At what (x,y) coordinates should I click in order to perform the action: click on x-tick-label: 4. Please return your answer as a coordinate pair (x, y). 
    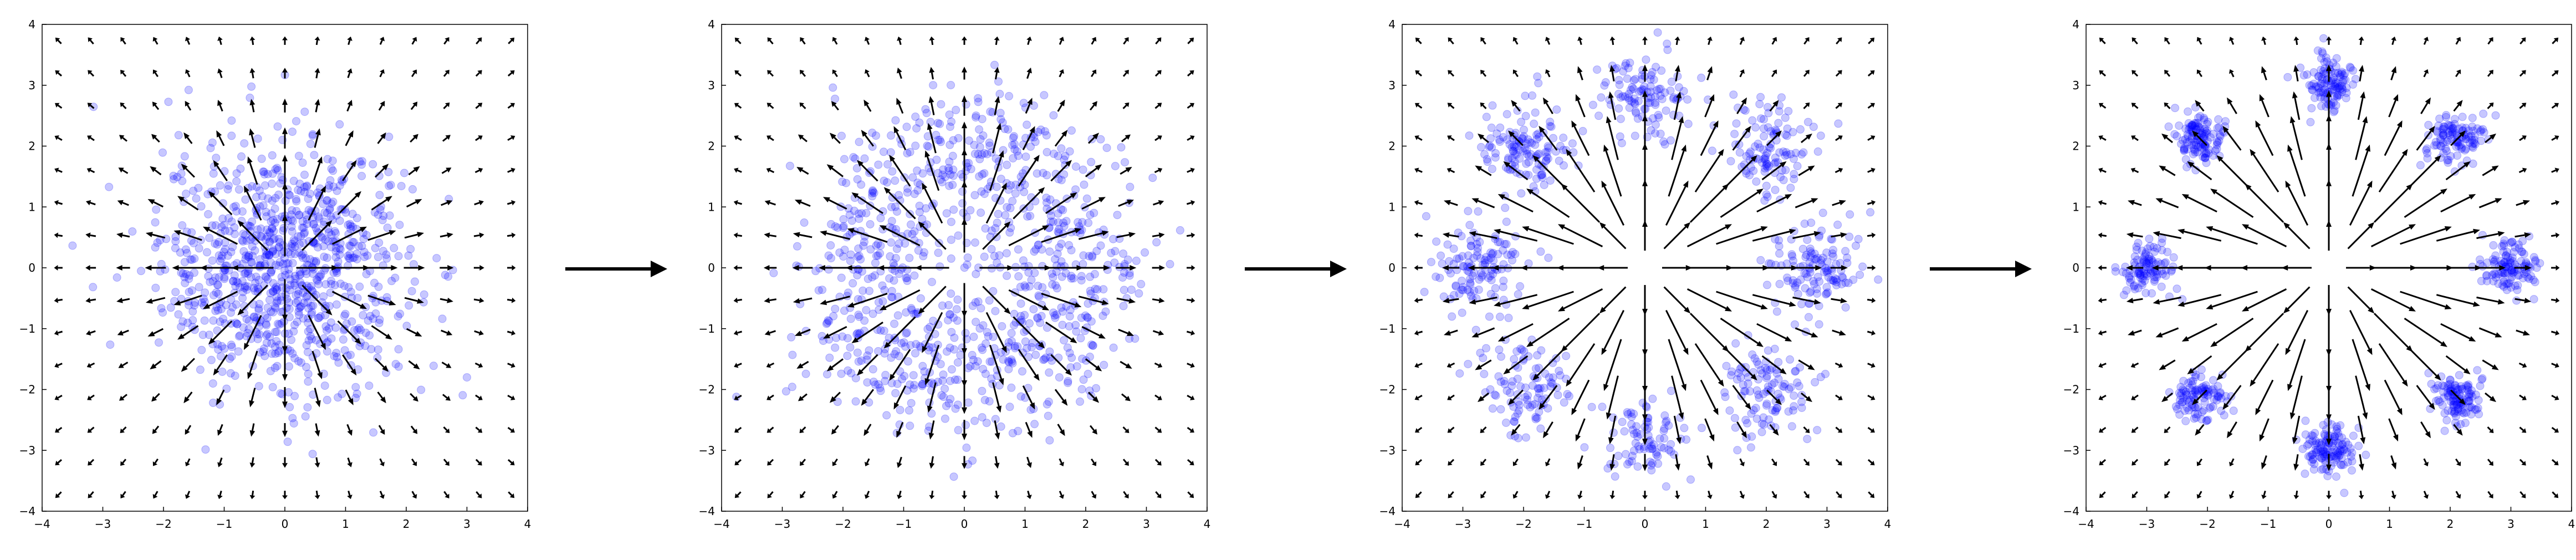
    Looking at the image, I should click on (1888, 524).